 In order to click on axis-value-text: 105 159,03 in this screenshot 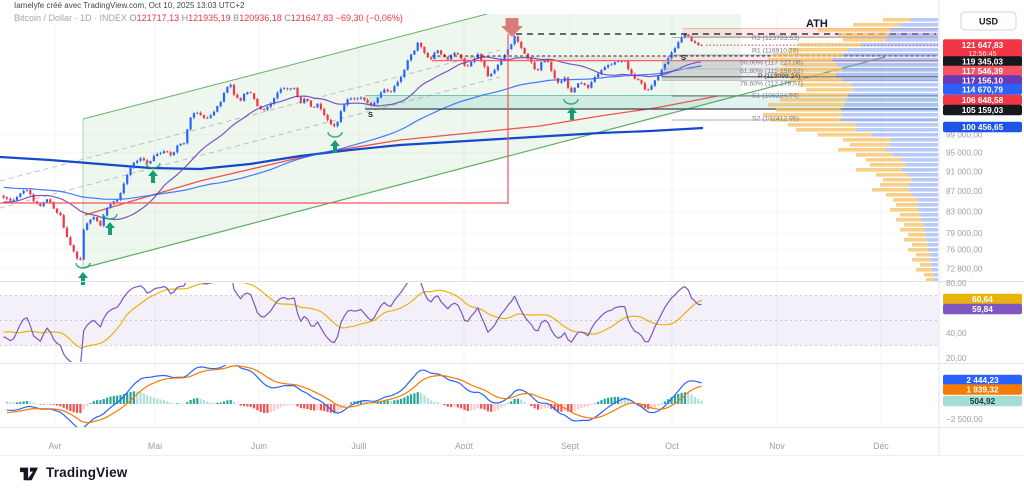, I will do `click(983, 110)`.